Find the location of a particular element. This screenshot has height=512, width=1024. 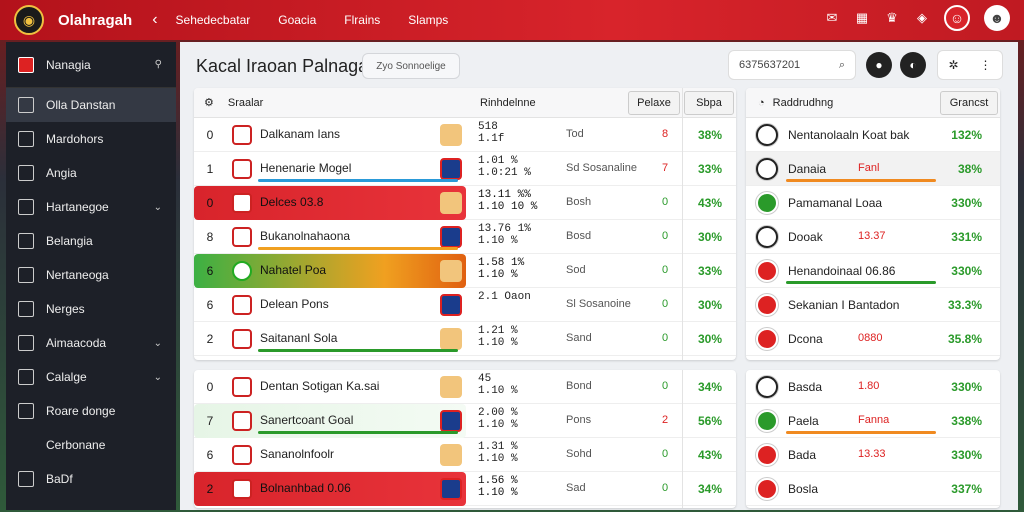

message-icon: ✉ is located at coordinates (832, 17).